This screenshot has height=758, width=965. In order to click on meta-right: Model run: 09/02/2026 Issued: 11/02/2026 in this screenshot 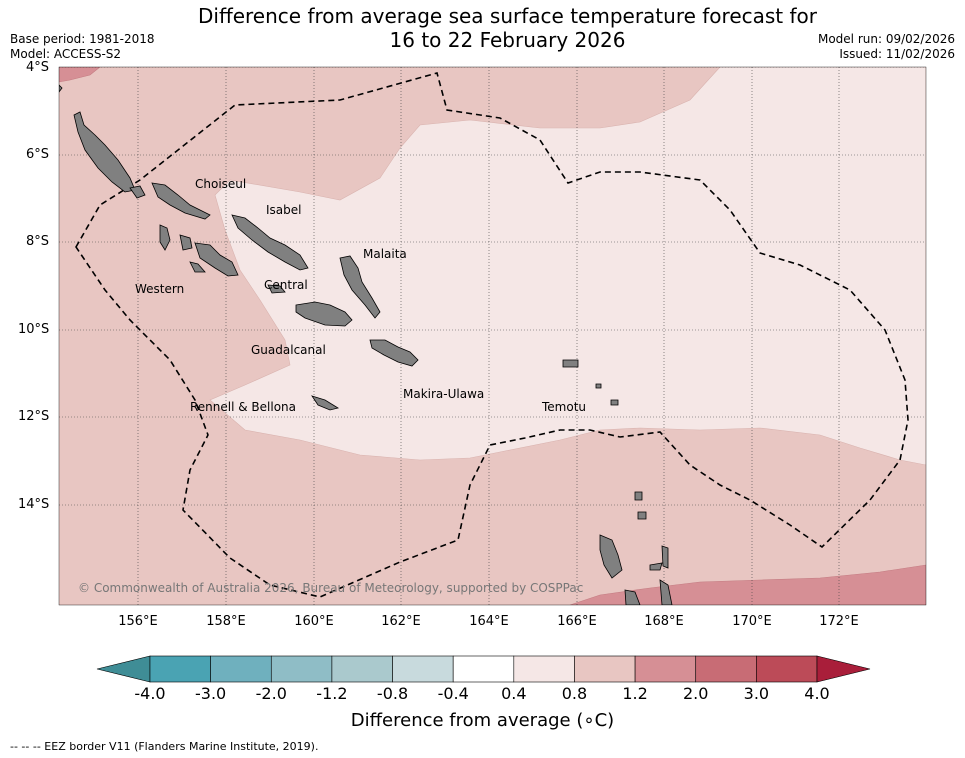, I will do `click(886, 47)`.